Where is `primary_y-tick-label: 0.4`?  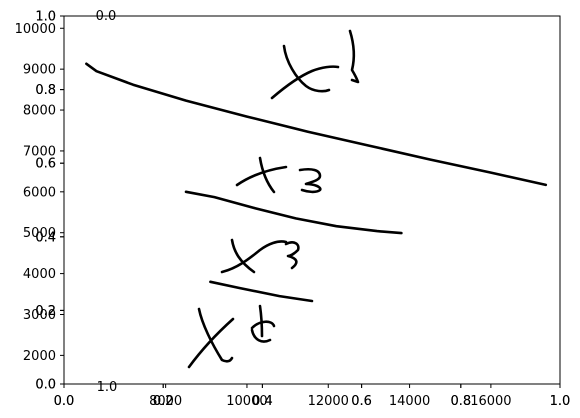
primary_y-tick-label: 0.4 is located at coordinates (45, 237).